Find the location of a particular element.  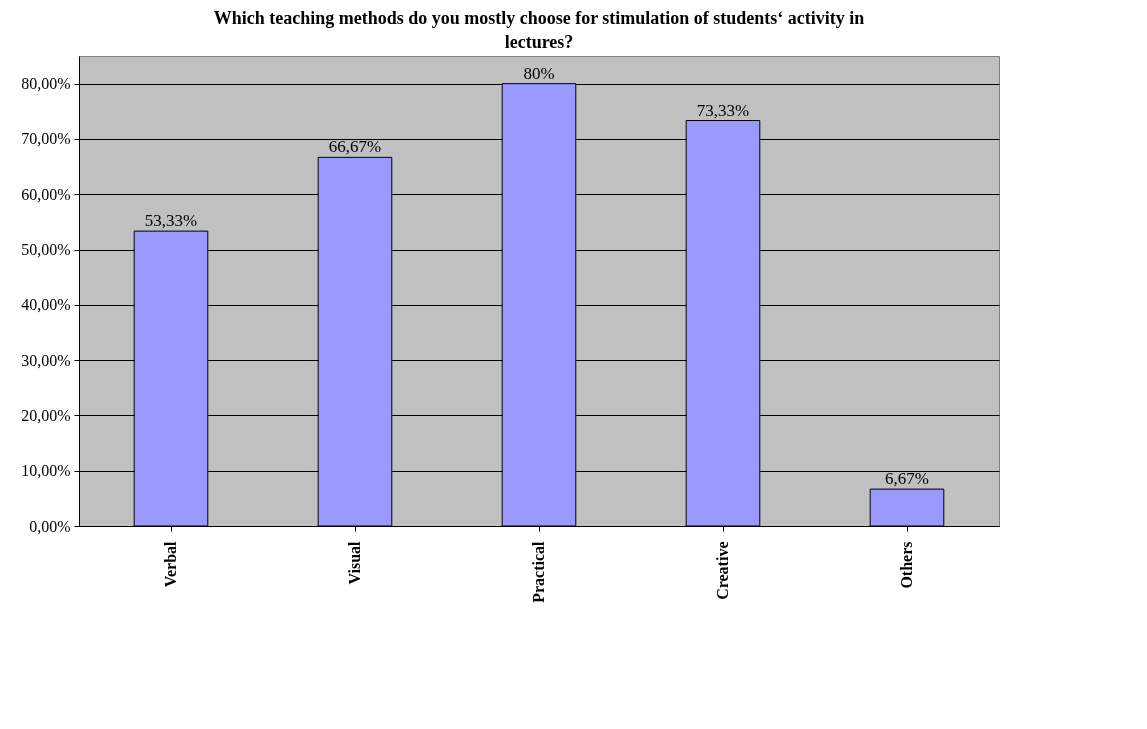

x-tick-label: Others is located at coordinates (906, 565).